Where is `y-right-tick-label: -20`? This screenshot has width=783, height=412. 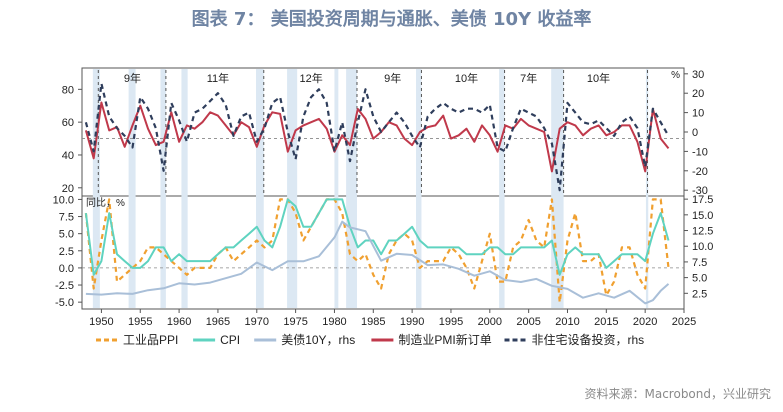
y-right-tick-label: -20 is located at coordinates (700, 172).